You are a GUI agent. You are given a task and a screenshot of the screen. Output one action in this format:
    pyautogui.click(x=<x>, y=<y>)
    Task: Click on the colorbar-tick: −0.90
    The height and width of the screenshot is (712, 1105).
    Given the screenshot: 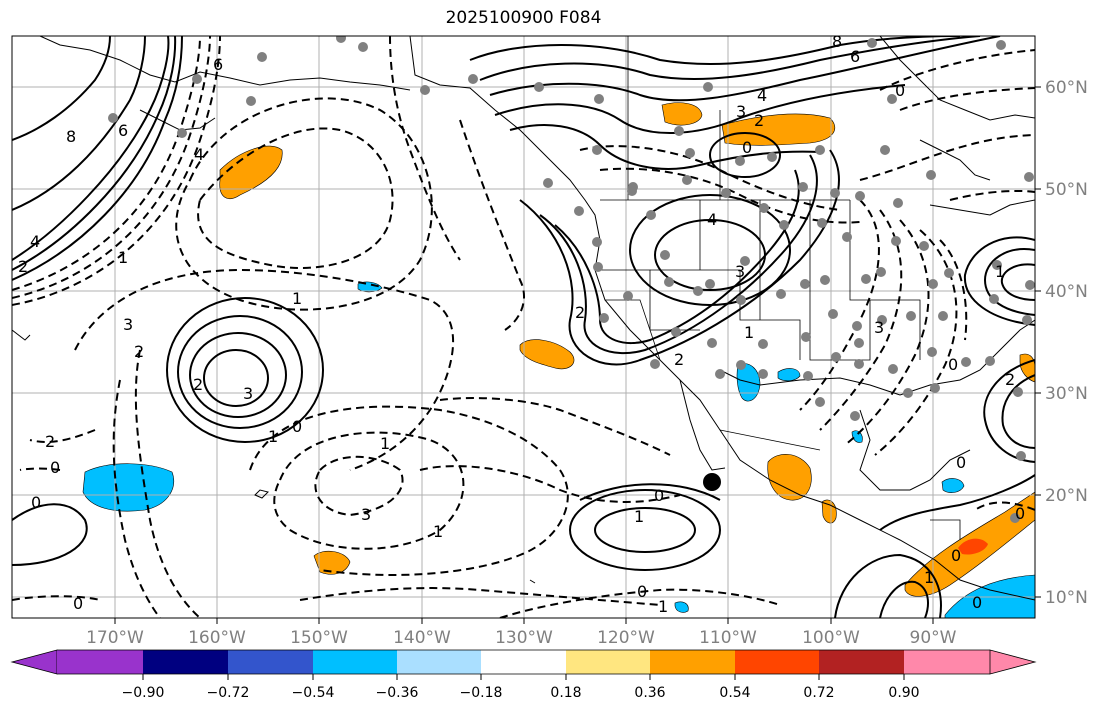 What is the action you would take?
    pyautogui.click(x=143, y=693)
    